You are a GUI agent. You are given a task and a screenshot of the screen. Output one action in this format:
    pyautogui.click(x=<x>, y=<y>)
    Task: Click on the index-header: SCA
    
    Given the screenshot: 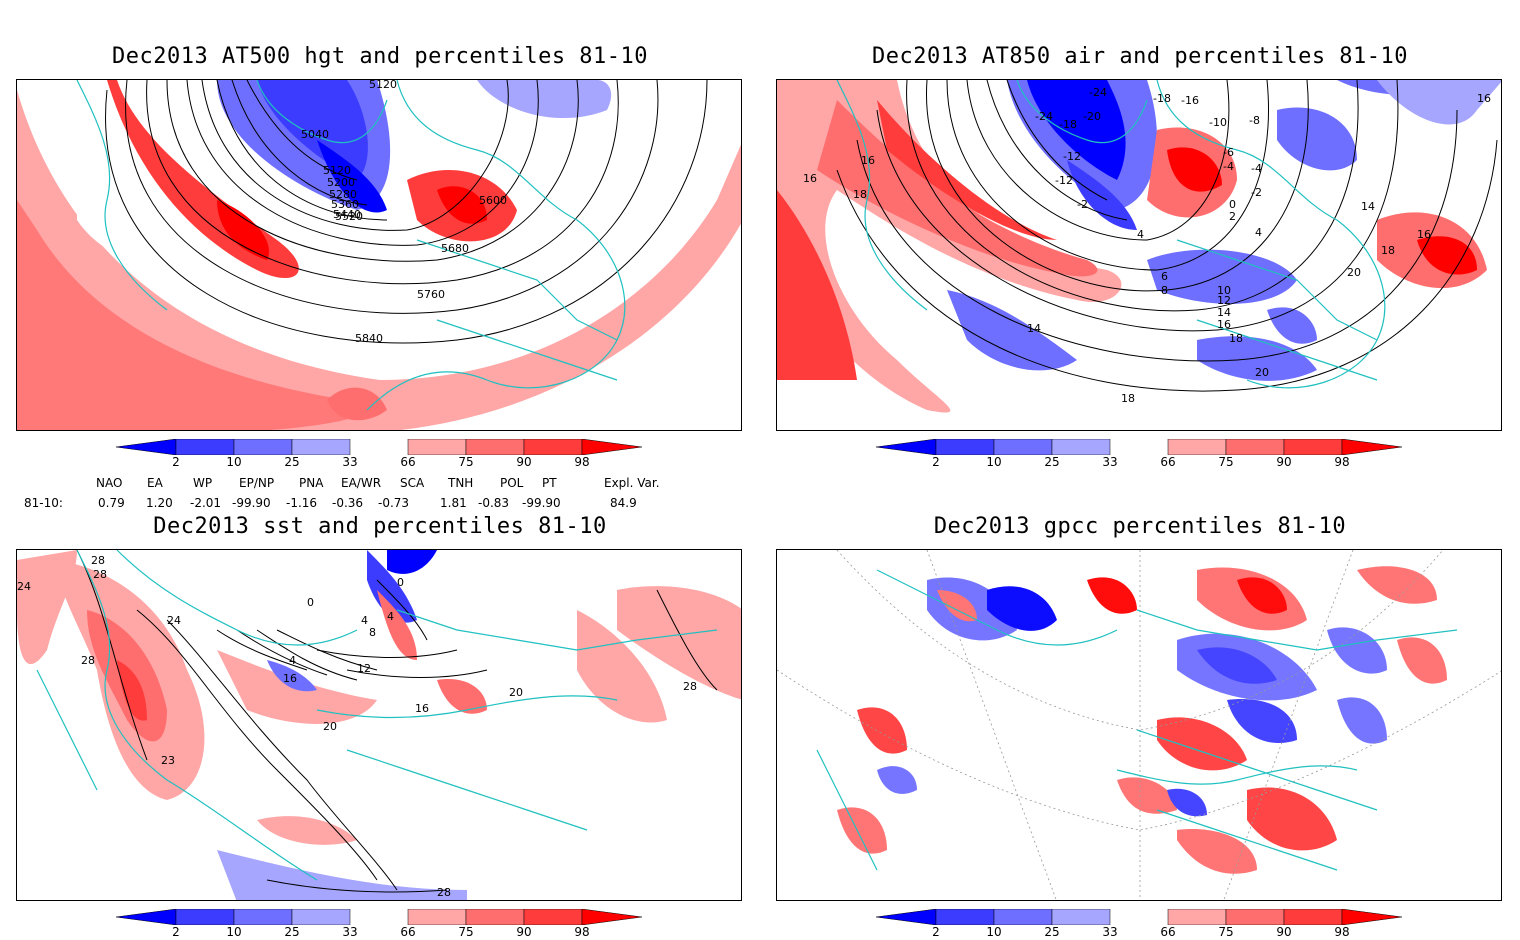 What is the action you would take?
    pyautogui.click(x=412, y=483)
    